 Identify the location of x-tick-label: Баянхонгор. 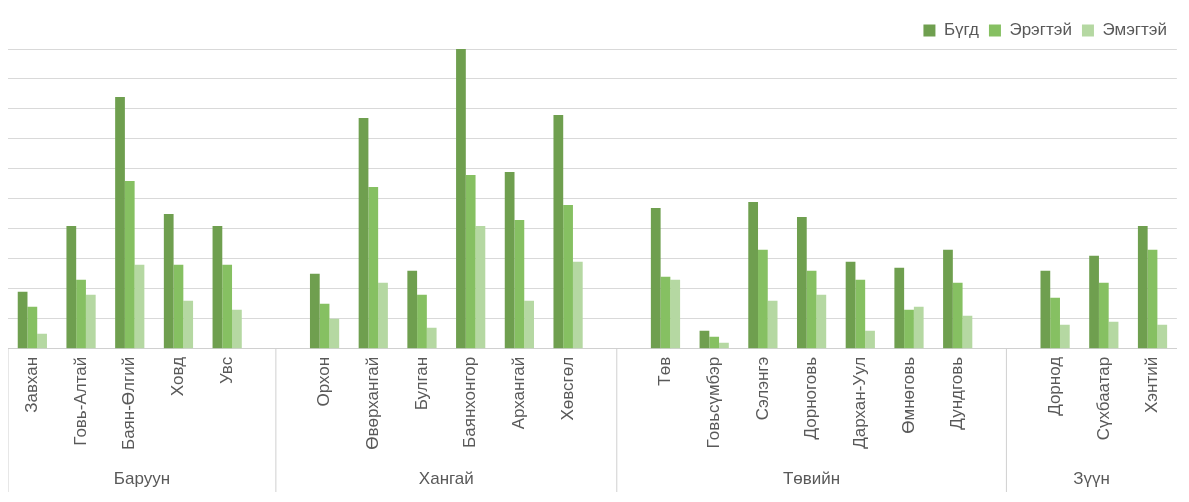
(470, 402).